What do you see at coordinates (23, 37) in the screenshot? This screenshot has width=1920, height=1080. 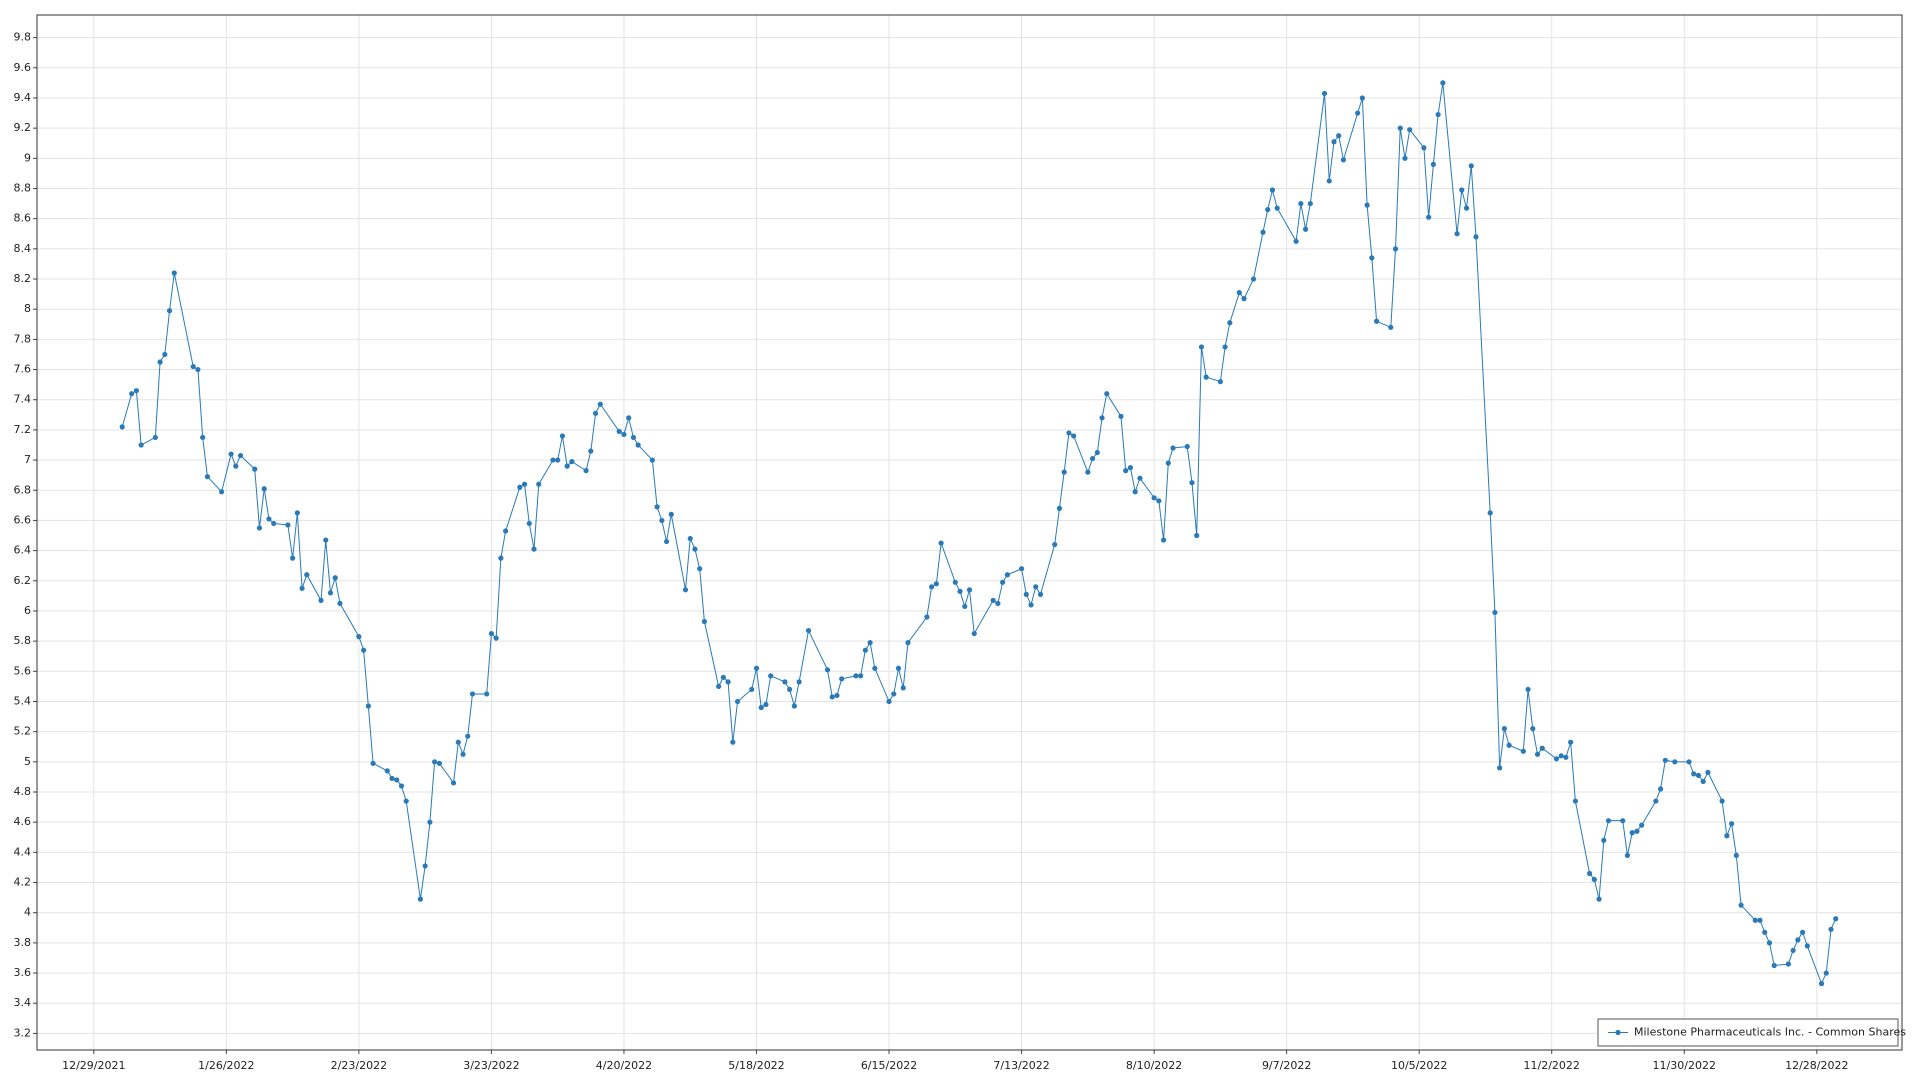 I see `y-tick-label: 9.8` at bounding box center [23, 37].